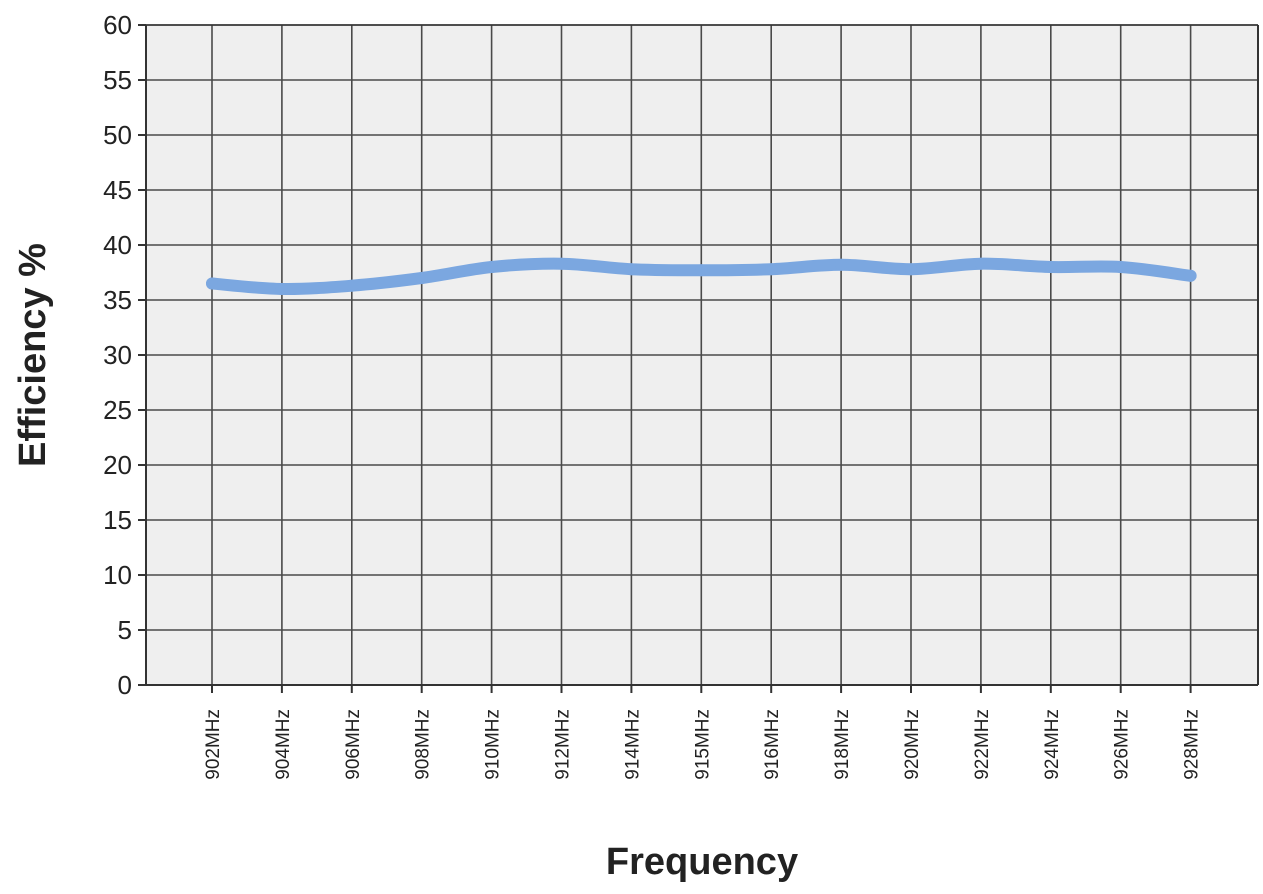 The width and height of the screenshot is (1263, 894). I want to click on x-axis-title: Frequency, so click(702, 862).